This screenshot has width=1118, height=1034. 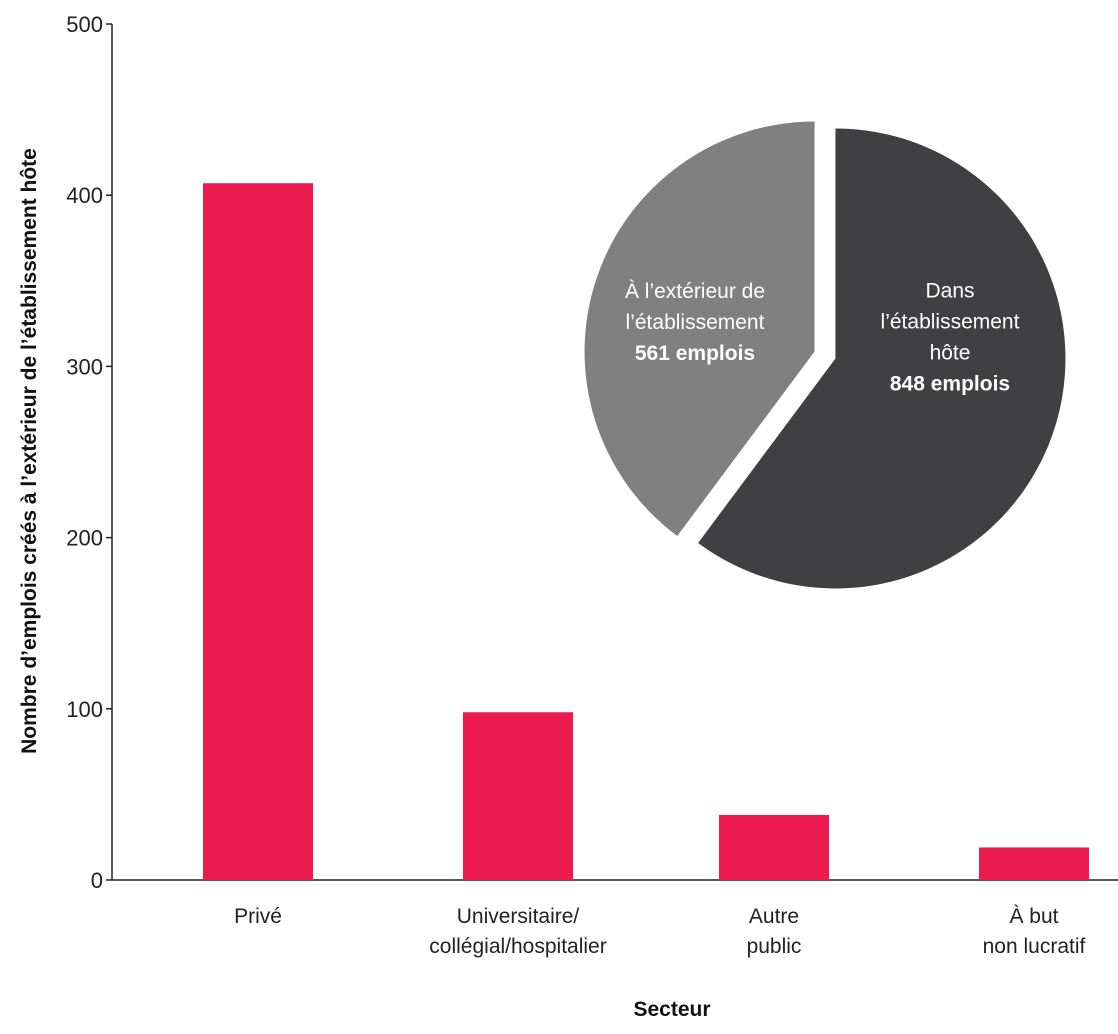 I want to click on x-category-label: collégial/hospitalier, so click(x=517, y=946).